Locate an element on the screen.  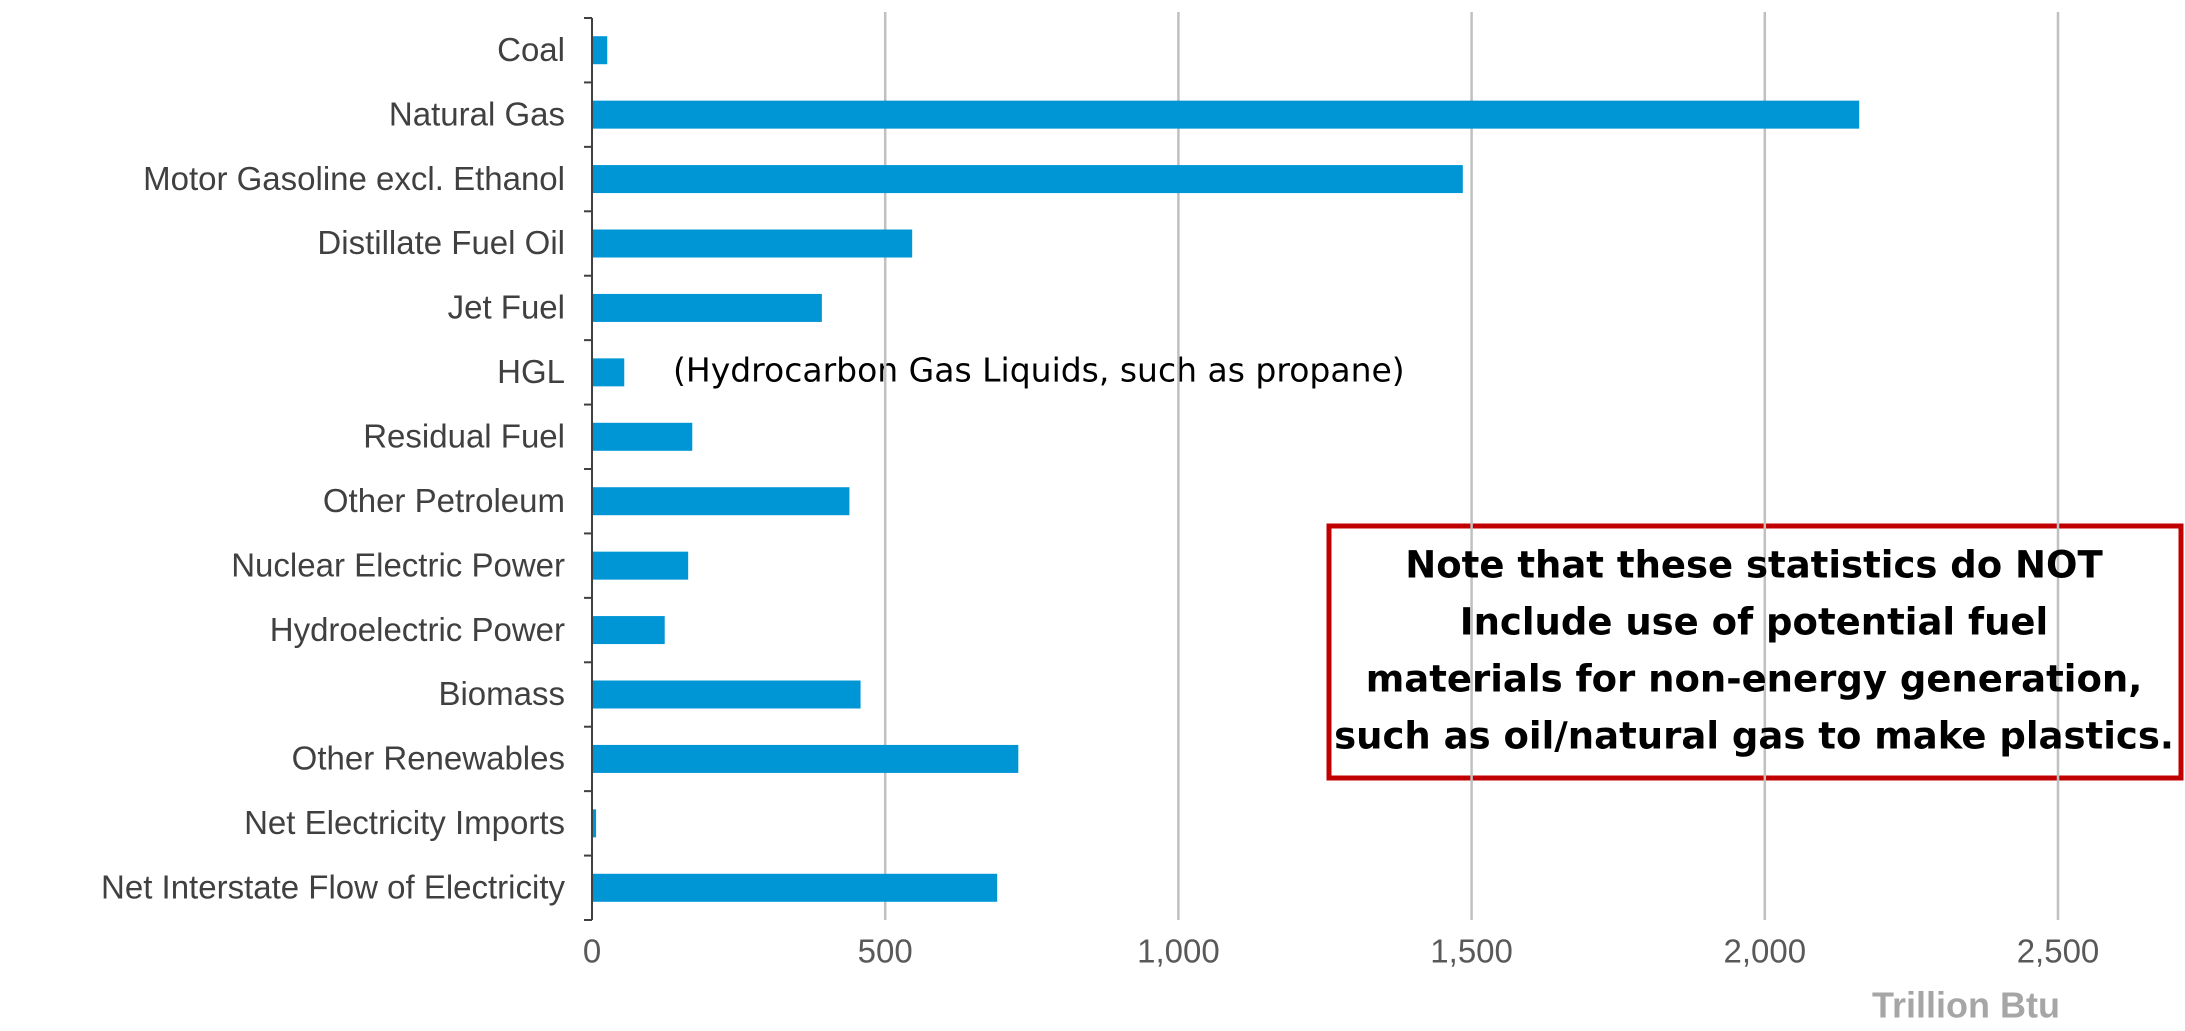
note-line: materials for non-energy generation, is located at coordinates (1754, 679).